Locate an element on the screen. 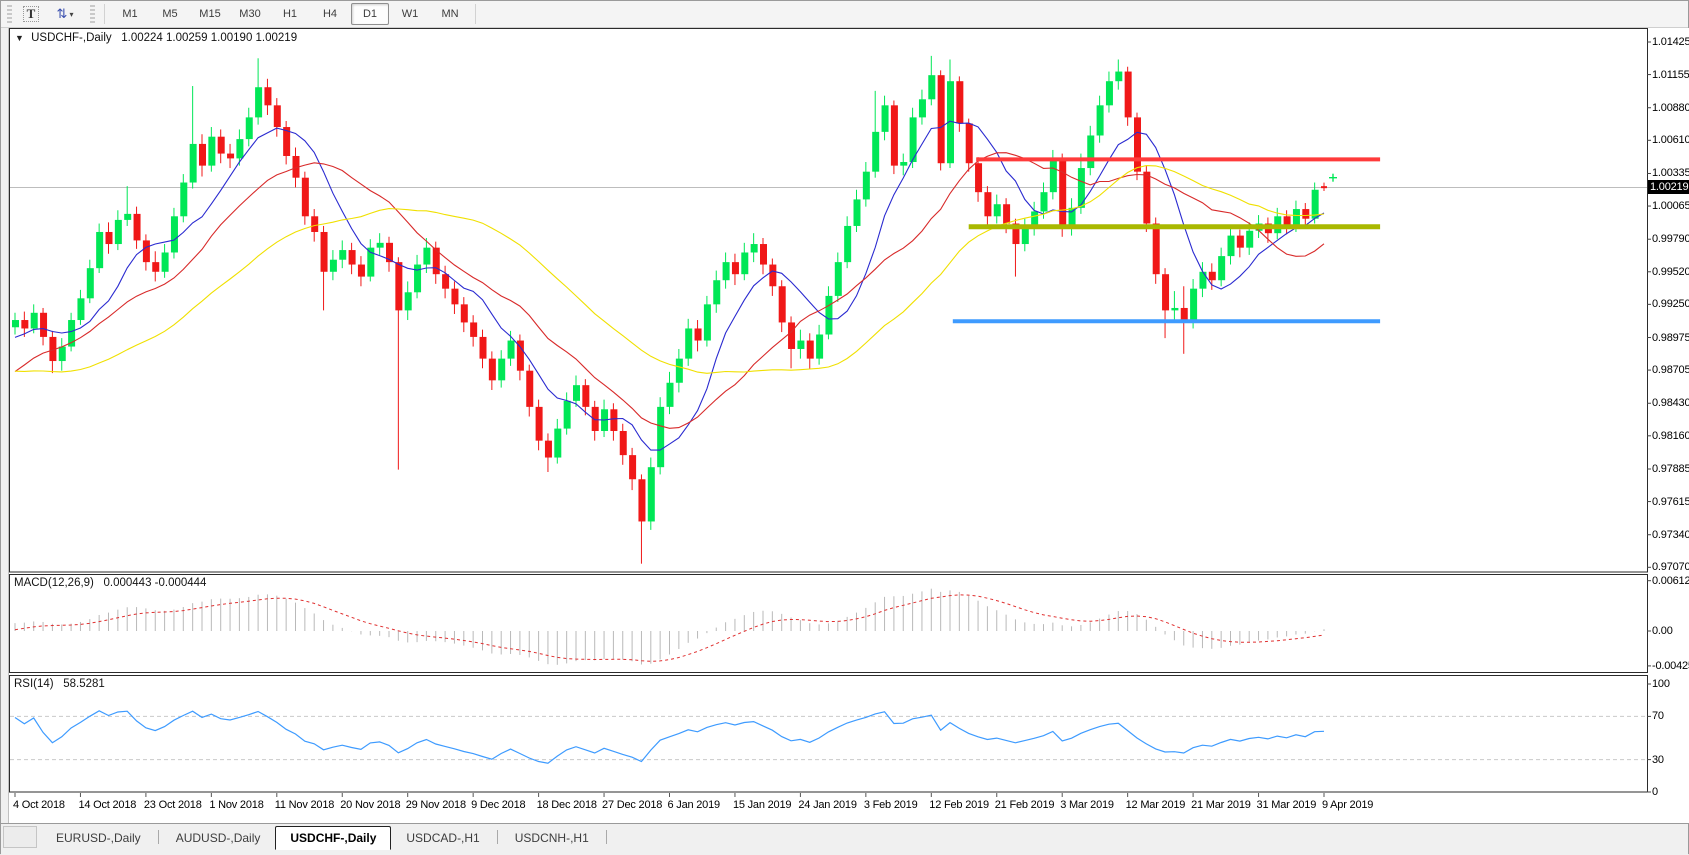  timeframe-button-w1: W1 is located at coordinates (410, 14).